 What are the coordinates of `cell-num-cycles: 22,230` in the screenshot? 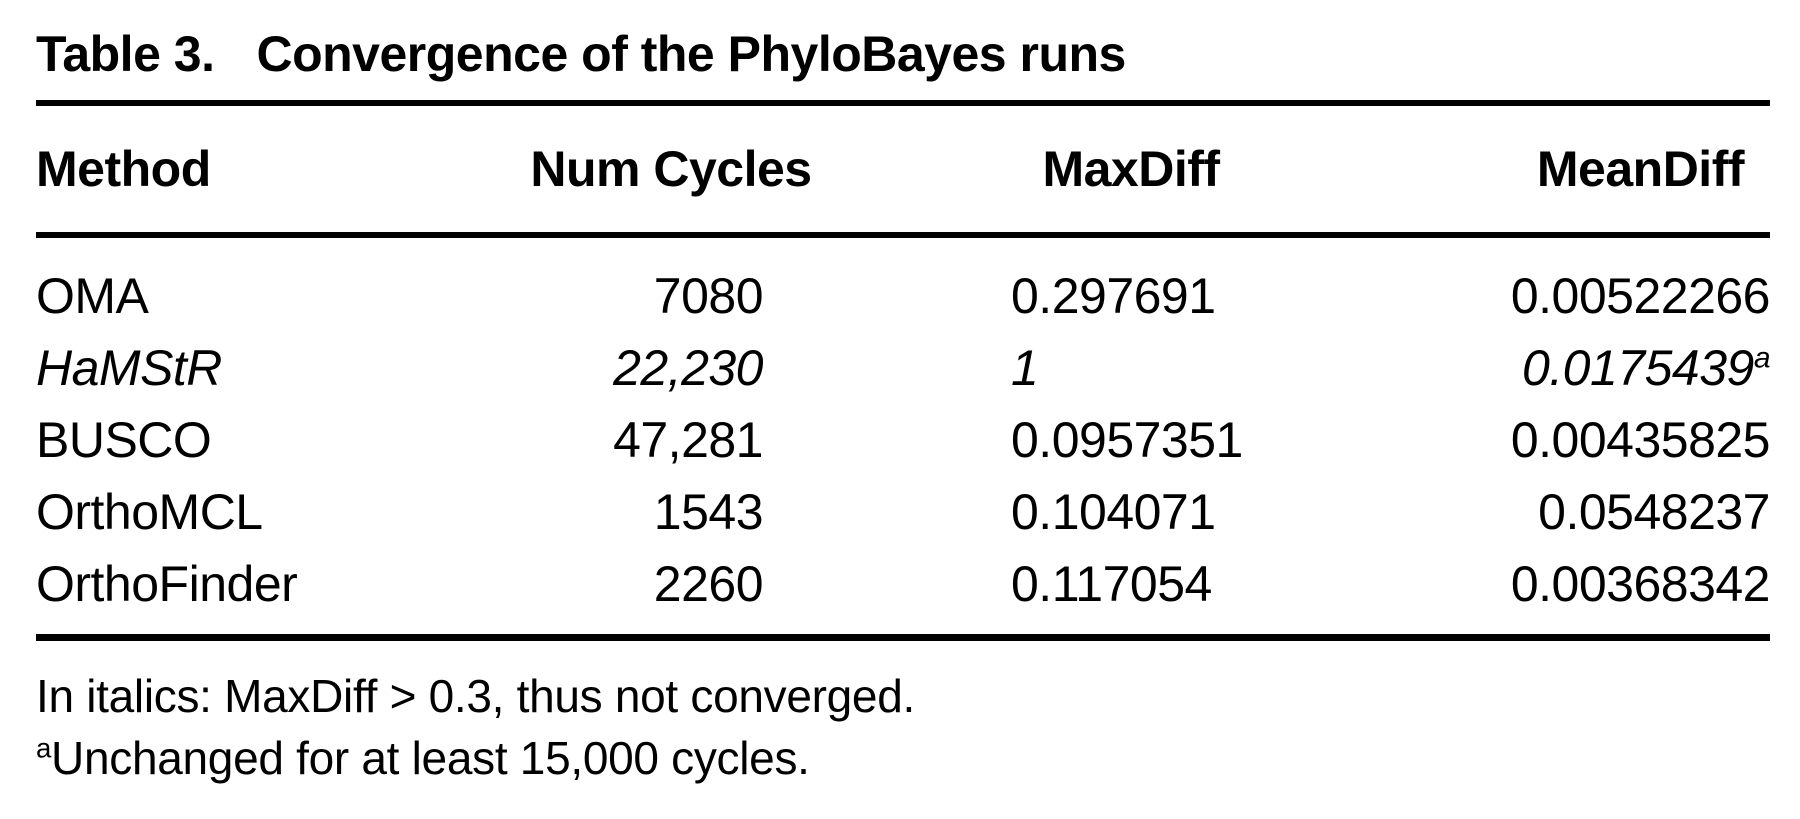 It's located at (688, 368).